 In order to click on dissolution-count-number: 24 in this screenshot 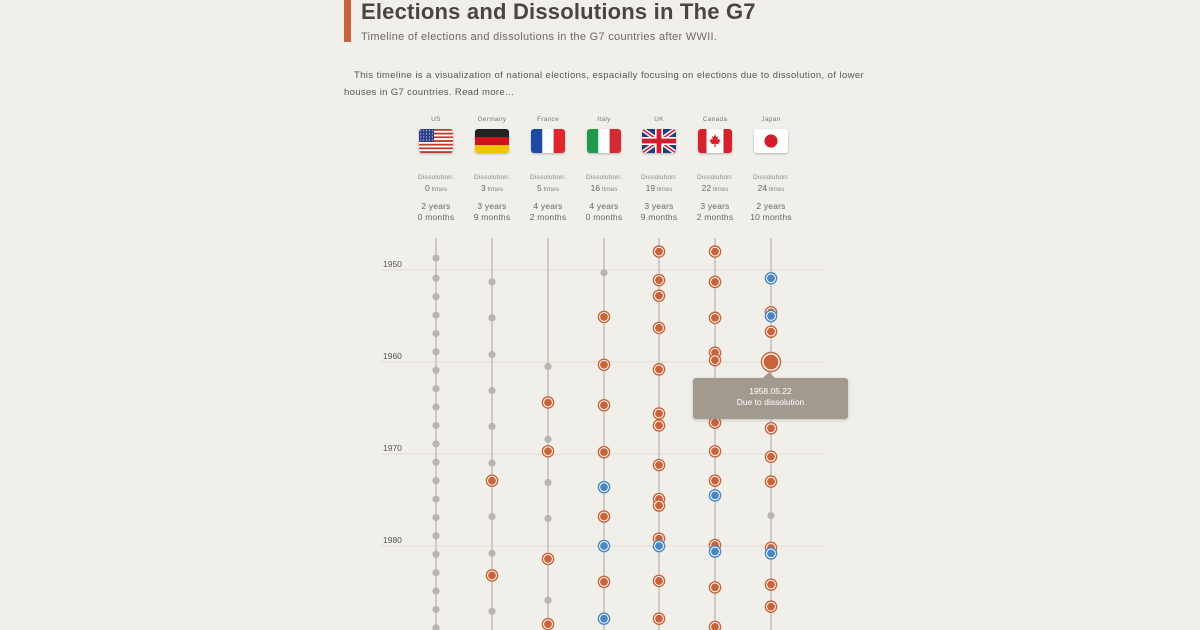, I will do `click(762, 188)`.